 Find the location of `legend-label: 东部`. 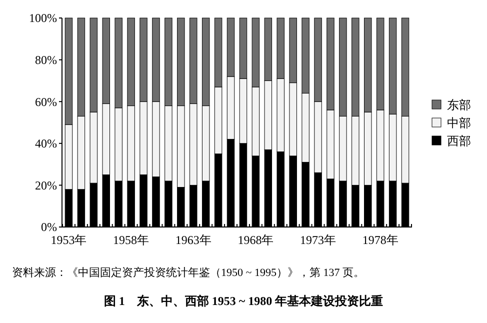

legend-label: 东部 is located at coordinates (459, 105).